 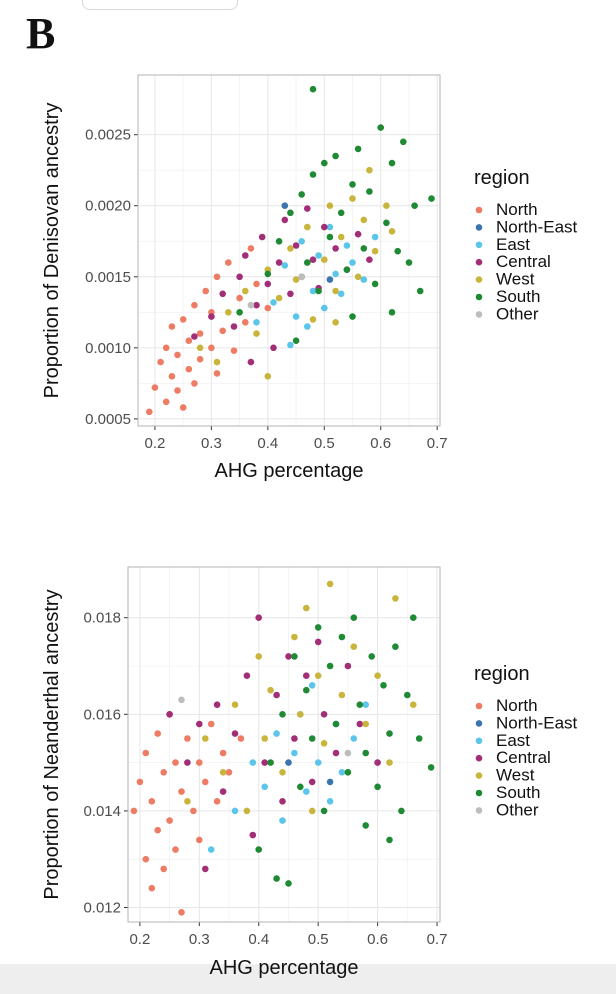 I want to click on series-other, so click(x=276, y=291).